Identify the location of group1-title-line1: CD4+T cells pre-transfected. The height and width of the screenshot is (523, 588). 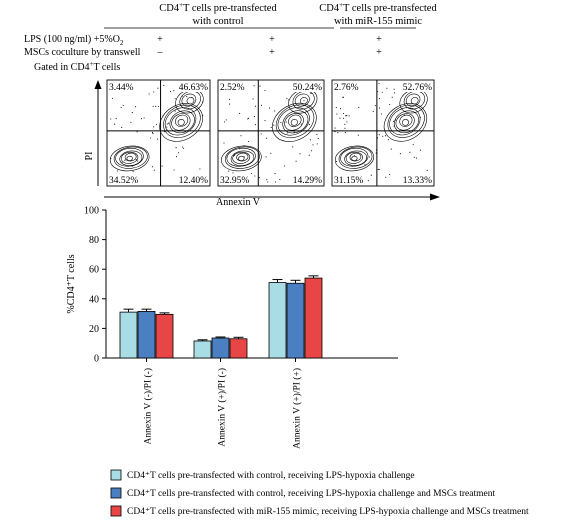
(218, 7).